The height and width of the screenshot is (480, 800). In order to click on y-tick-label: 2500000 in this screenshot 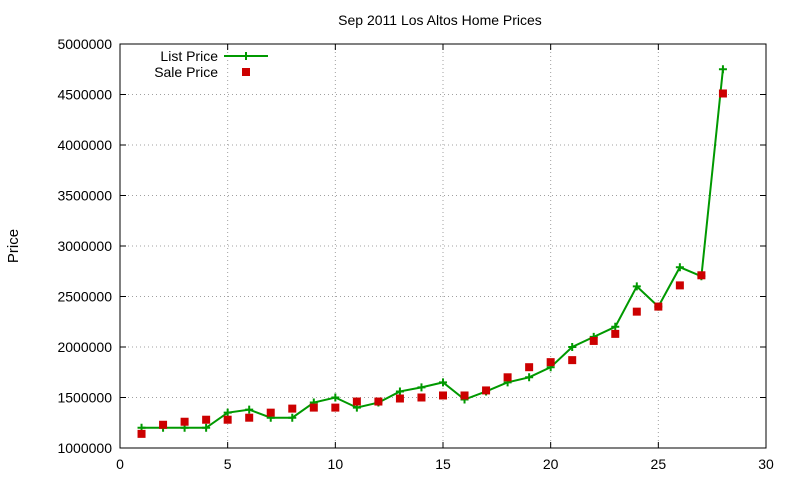, I will do `click(84, 297)`.